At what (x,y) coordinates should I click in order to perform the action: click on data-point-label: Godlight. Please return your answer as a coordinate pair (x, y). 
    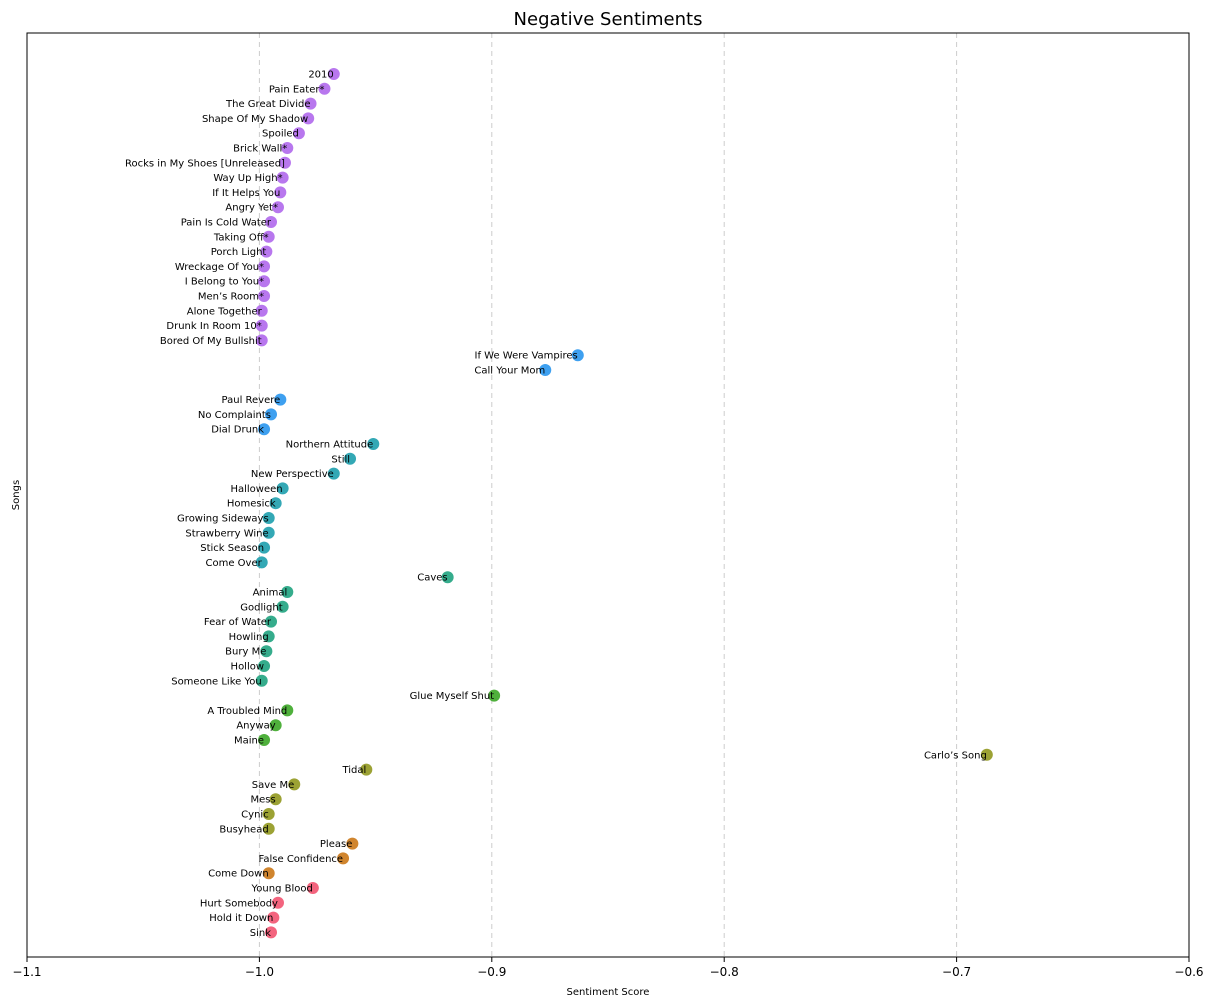
    Looking at the image, I should click on (261, 607).